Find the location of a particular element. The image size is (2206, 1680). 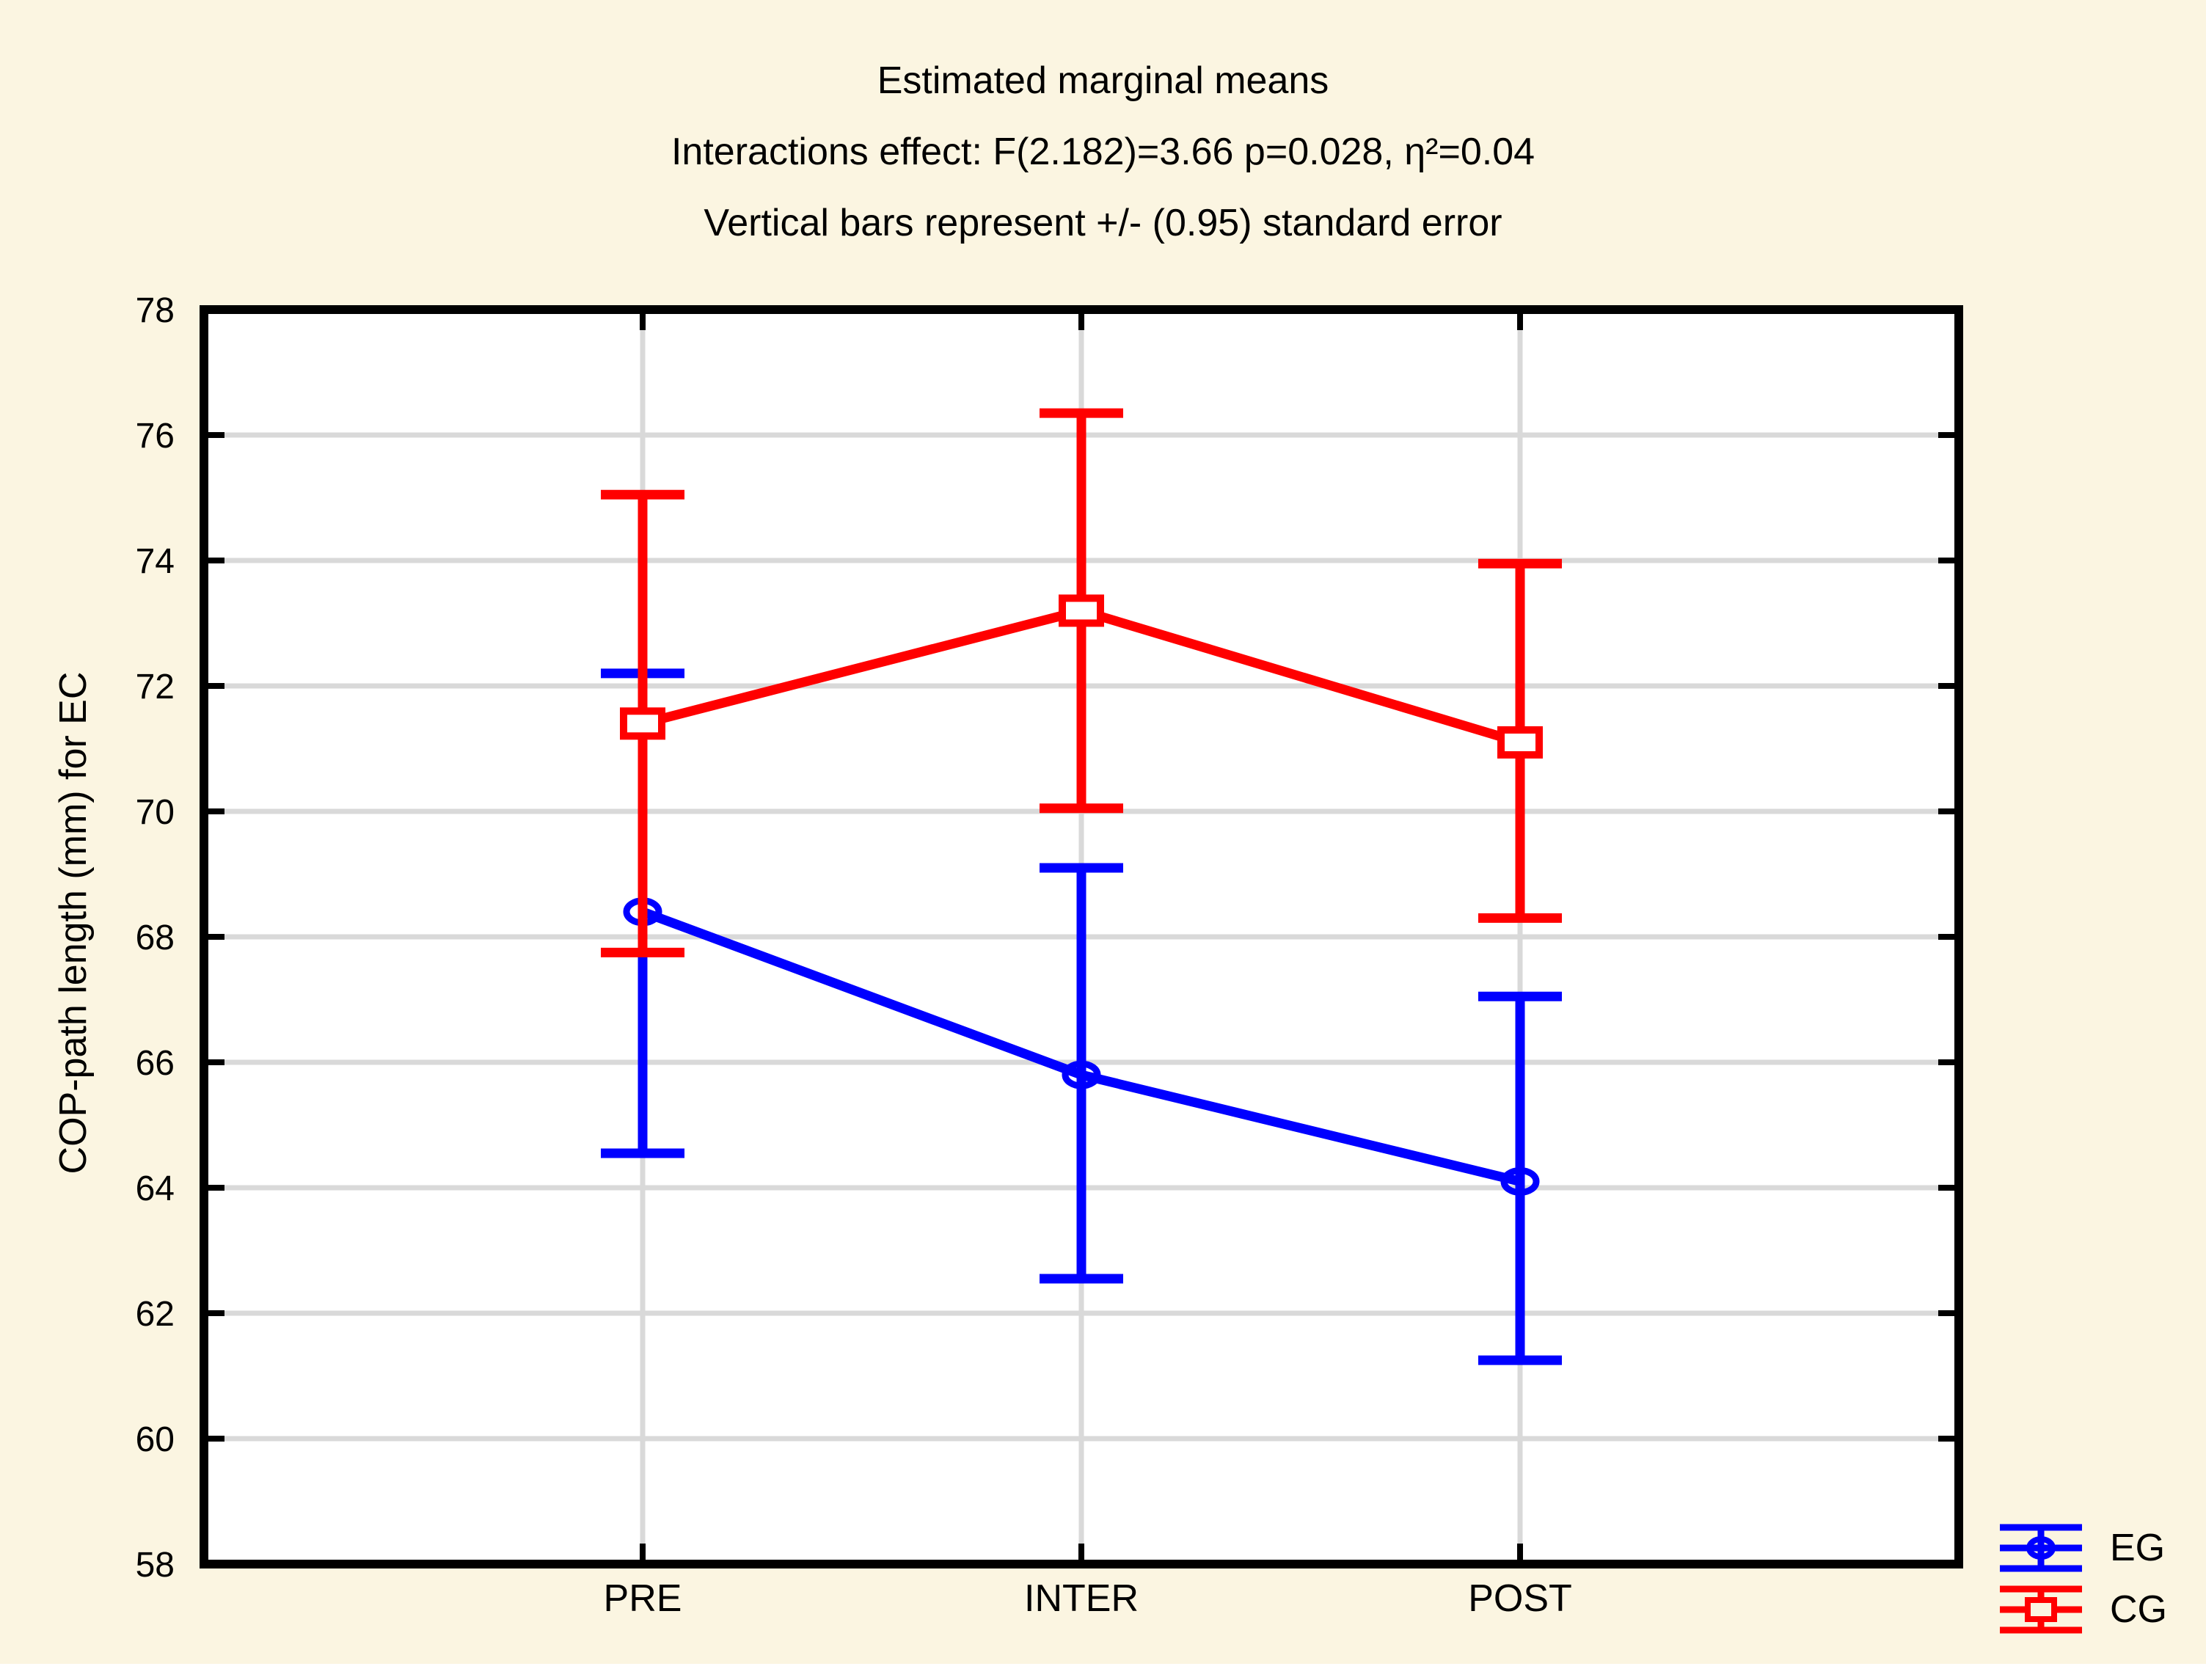

x-tick-label: PRE is located at coordinates (643, 1598).